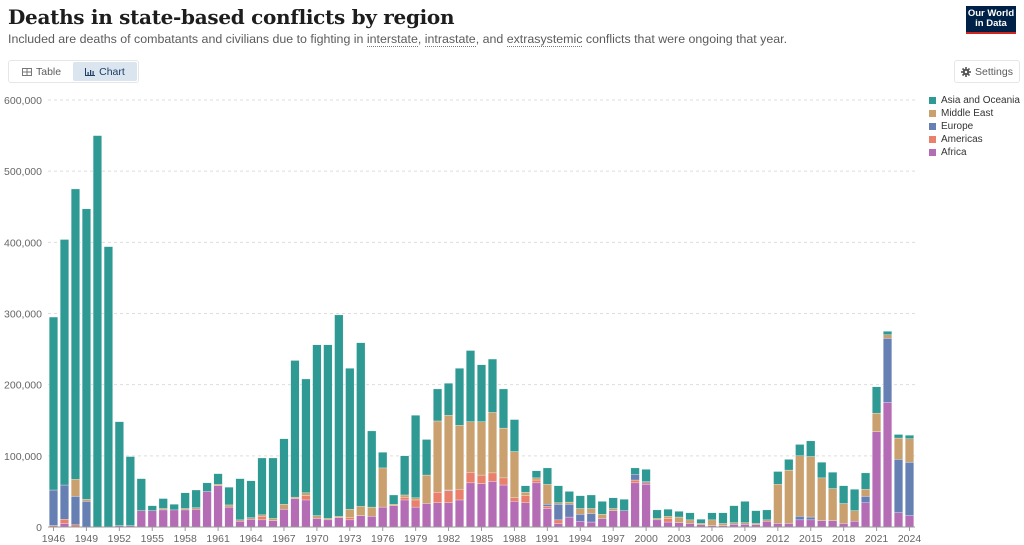 The width and height of the screenshot is (1024, 545). I want to click on term-interstate-link: interstate, so click(392, 39).